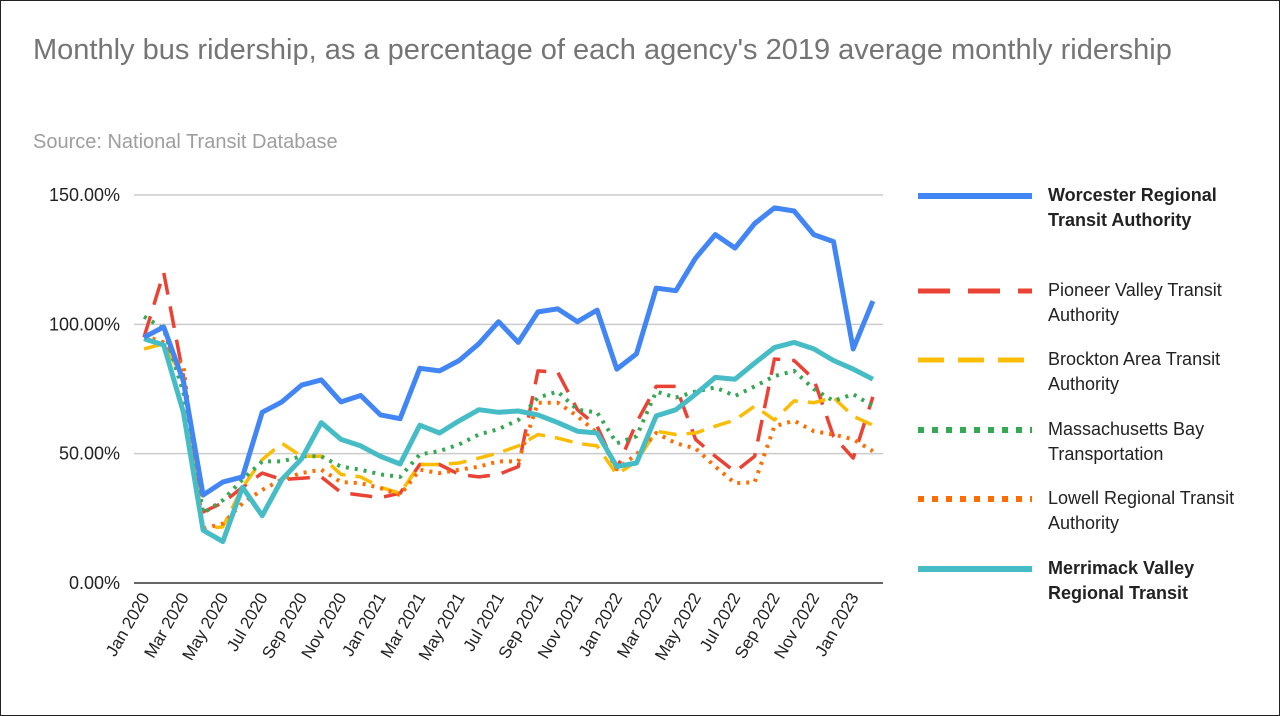  Describe the element at coordinates (1141, 510) in the screenshot. I see `legend-label: Lowell Regional Transit Authority` at that location.